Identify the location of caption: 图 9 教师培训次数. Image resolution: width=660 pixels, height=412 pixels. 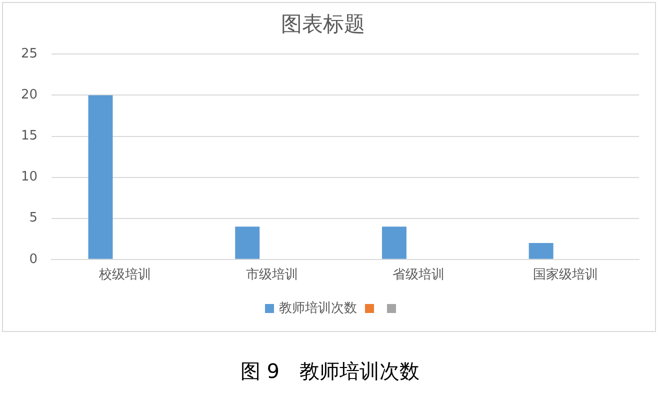
(330, 371).